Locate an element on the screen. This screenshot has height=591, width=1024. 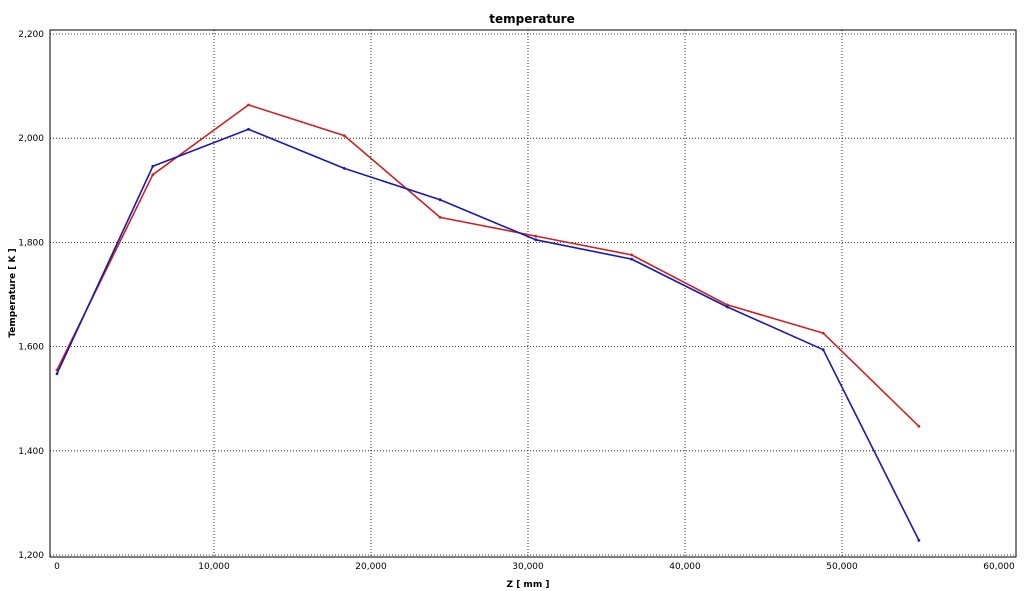
x-tick-labels: 0 10,000 20,000 30,000 40,000 50,000 60,000 is located at coordinates (534, 567).